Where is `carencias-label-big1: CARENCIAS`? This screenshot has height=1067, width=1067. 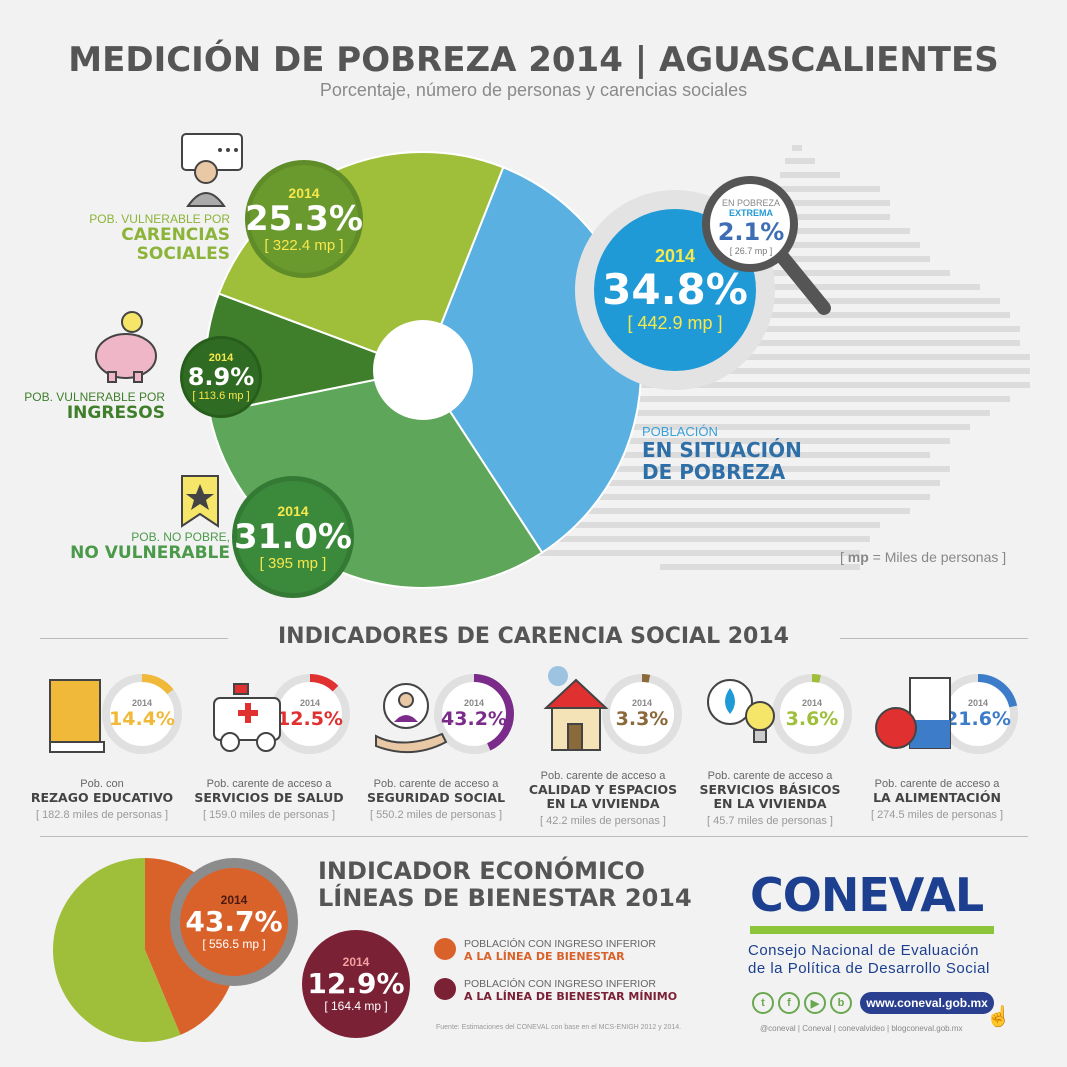
carencias-label-big1: CARENCIAS is located at coordinates (175, 235).